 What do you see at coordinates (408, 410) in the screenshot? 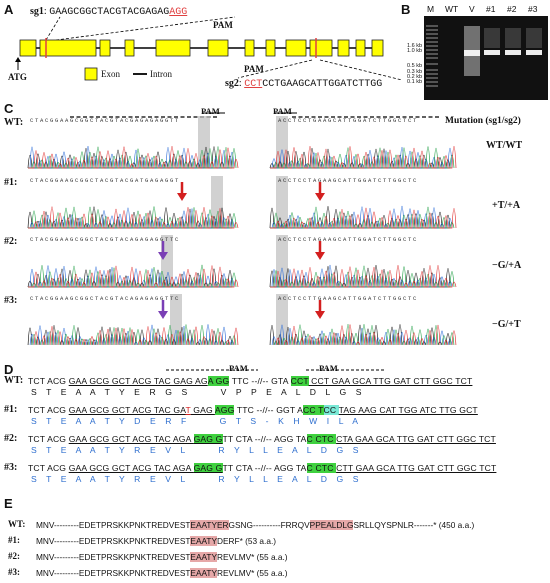
I see `nt-seg-target2: TAG AAG CAT TGG ATC TTG GCT` at bounding box center [408, 410].